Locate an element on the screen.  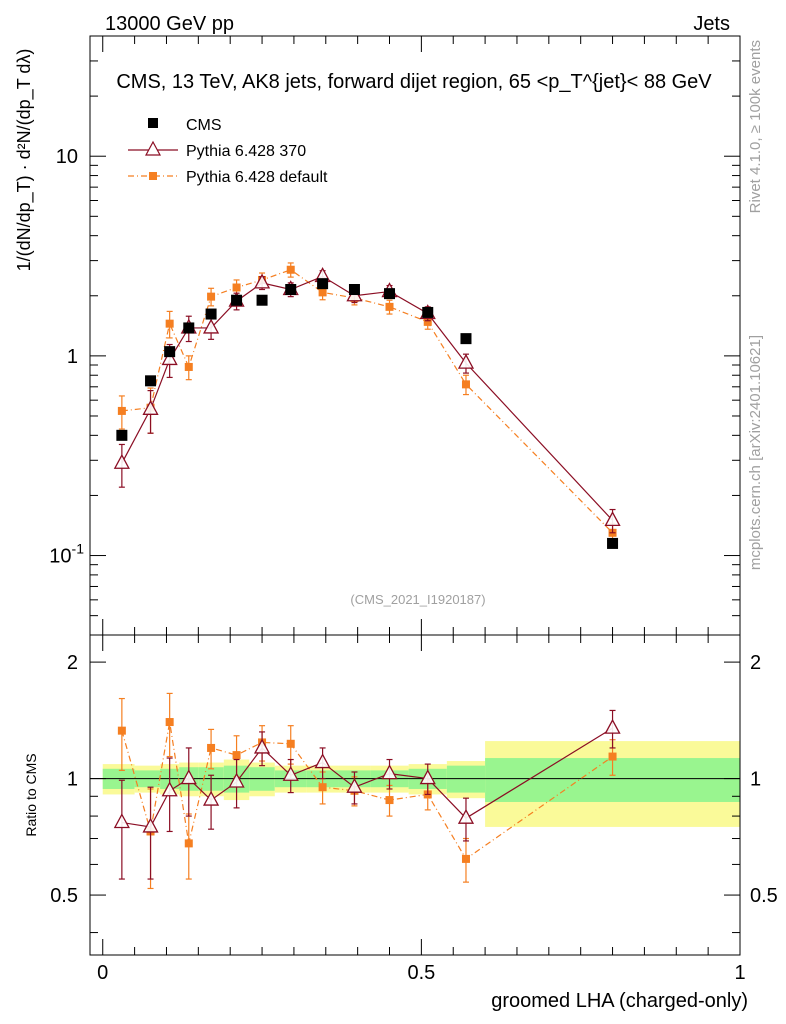
ratio-y-tick-label: 2 is located at coordinates (72, 663).